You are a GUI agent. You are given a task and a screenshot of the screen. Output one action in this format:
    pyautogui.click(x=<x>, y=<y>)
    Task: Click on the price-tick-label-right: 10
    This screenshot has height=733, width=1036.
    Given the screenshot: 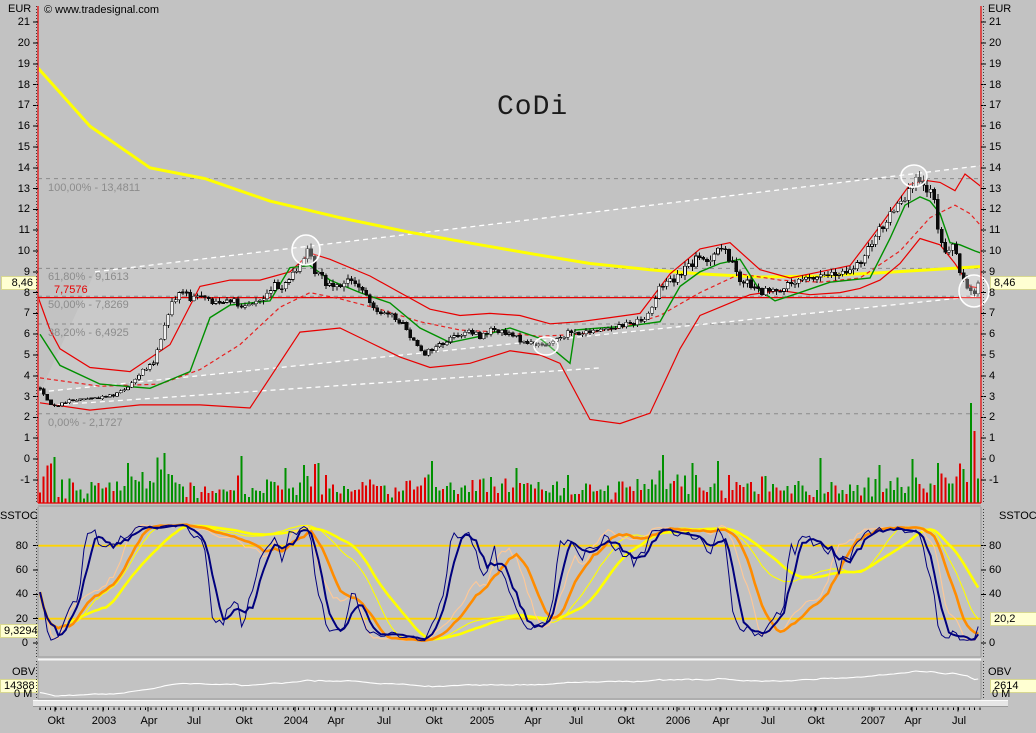 What is the action you would take?
    pyautogui.click(x=995, y=251)
    